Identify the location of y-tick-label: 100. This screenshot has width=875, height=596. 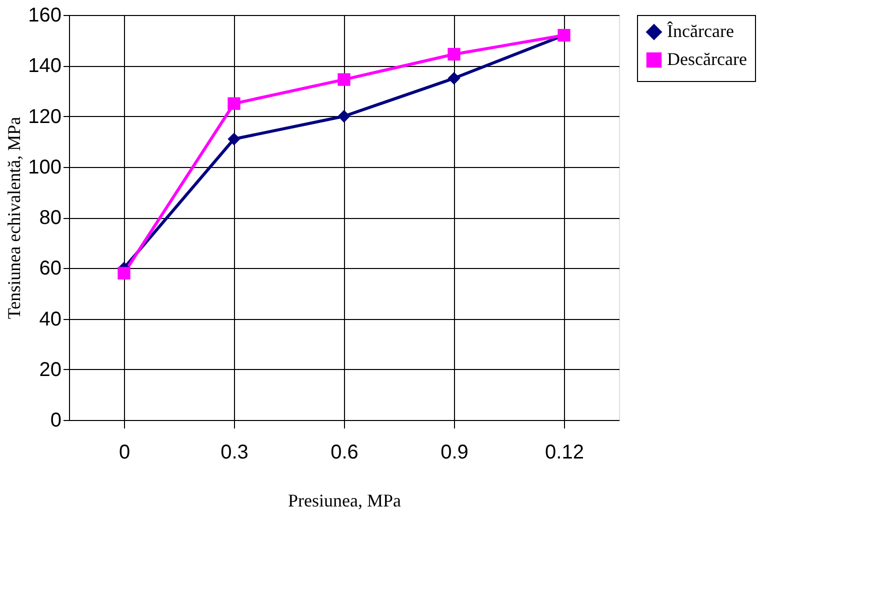
(45, 167).